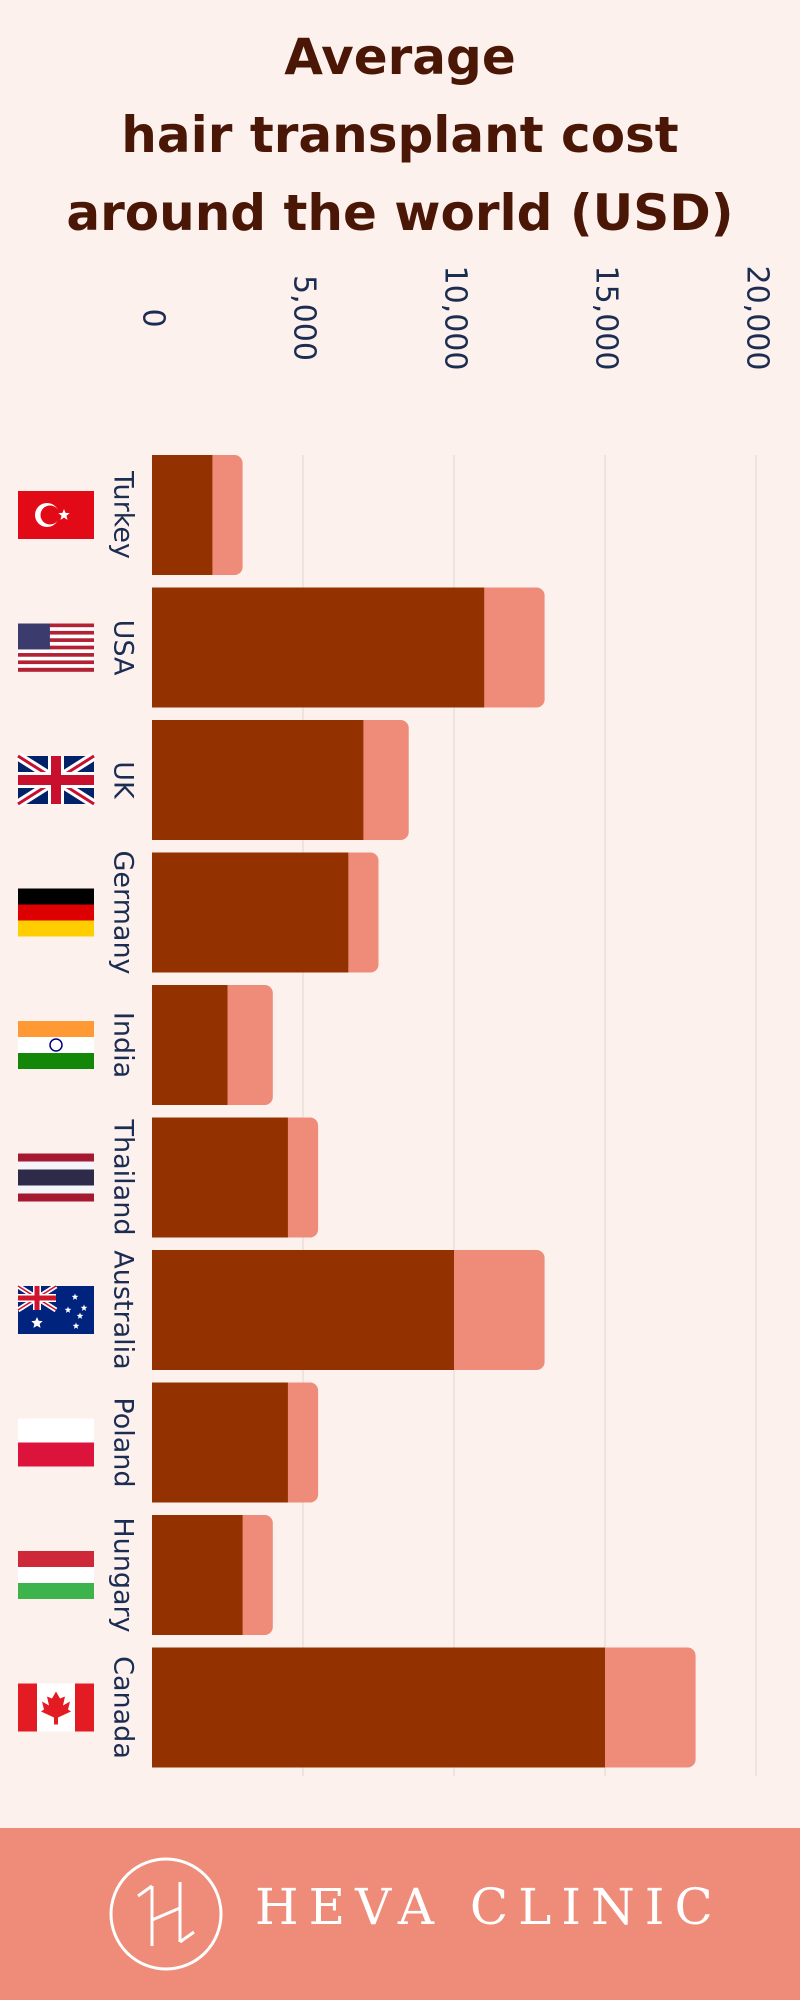 This screenshot has height=2000, width=800. Describe the element at coordinates (489, 1907) in the screenshot. I see `brand-name: HEVA CLINIC` at that location.